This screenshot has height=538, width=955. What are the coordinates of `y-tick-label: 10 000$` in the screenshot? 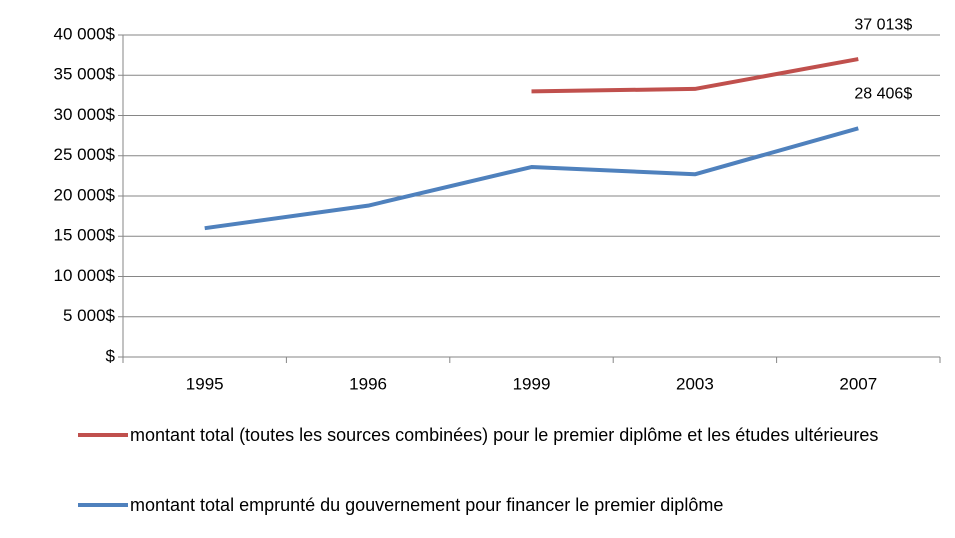 It's located at (85, 275).